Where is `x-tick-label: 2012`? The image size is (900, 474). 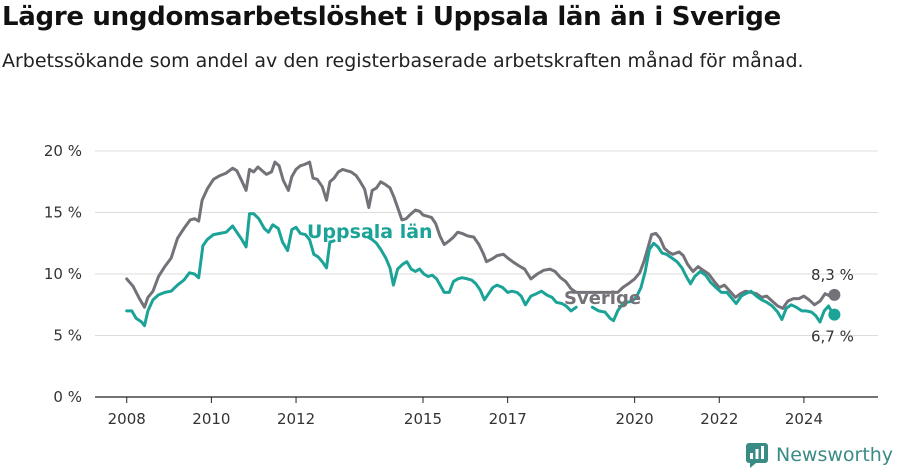
x-tick-label: 2012 is located at coordinates (296, 419).